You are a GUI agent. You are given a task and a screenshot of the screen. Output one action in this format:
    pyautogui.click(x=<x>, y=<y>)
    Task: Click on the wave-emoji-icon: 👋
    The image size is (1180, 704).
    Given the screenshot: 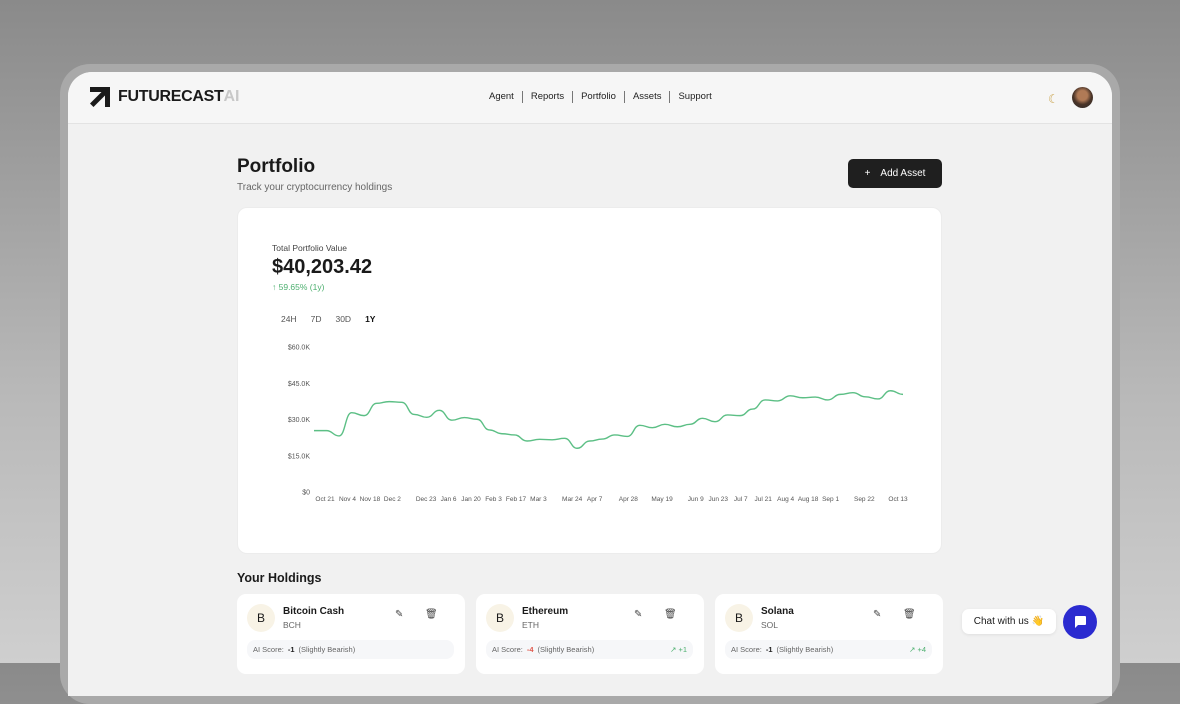 What is the action you would take?
    pyautogui.click(x=1038, y=621)
    